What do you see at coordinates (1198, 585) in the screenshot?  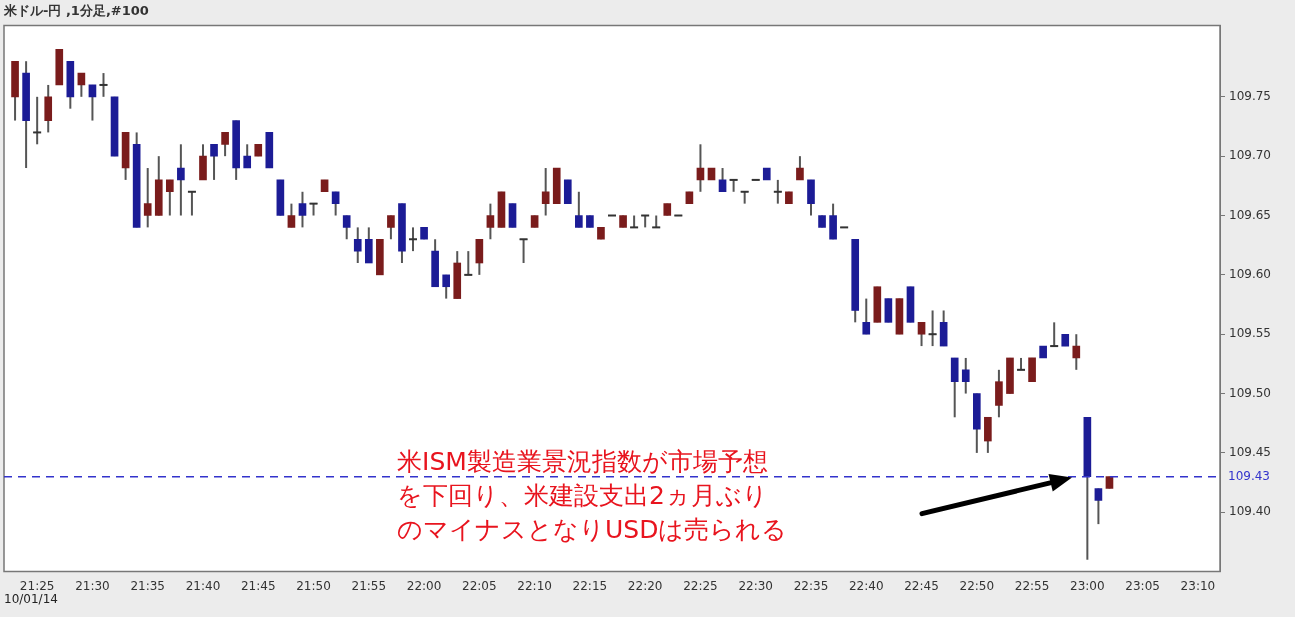 I see `x-tick-label: 23:10` at bounding box center [1198, 585].